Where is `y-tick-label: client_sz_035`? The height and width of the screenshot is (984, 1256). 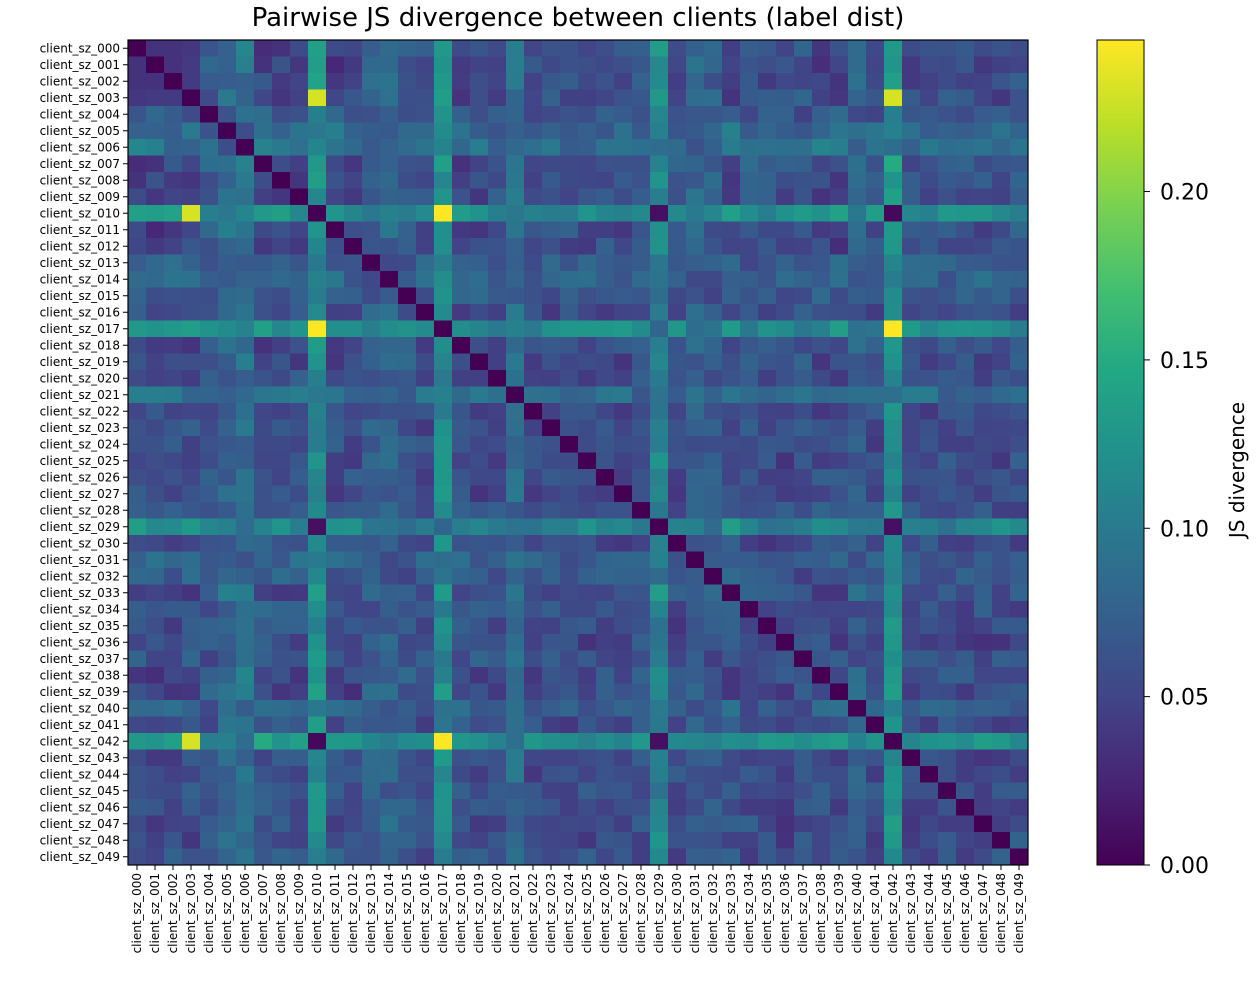 y-tick-label: client_sz_035 is located at coordinates (80, 626).